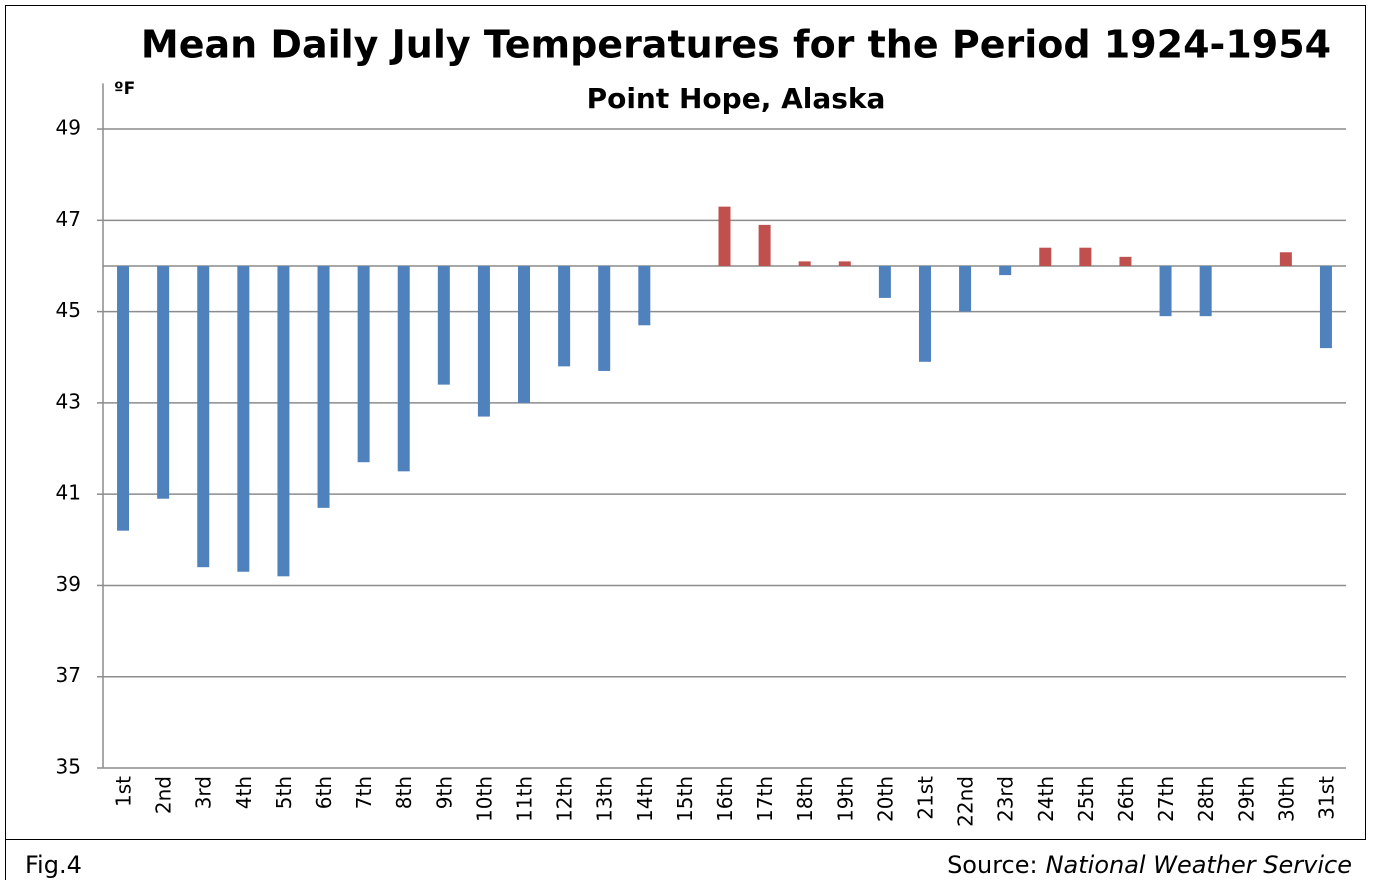 This screenshot has width=1385, height=884. Describe the element at coordinates (525, 799) in the screenshot. I see `x-tick-label: 11th` at that location.